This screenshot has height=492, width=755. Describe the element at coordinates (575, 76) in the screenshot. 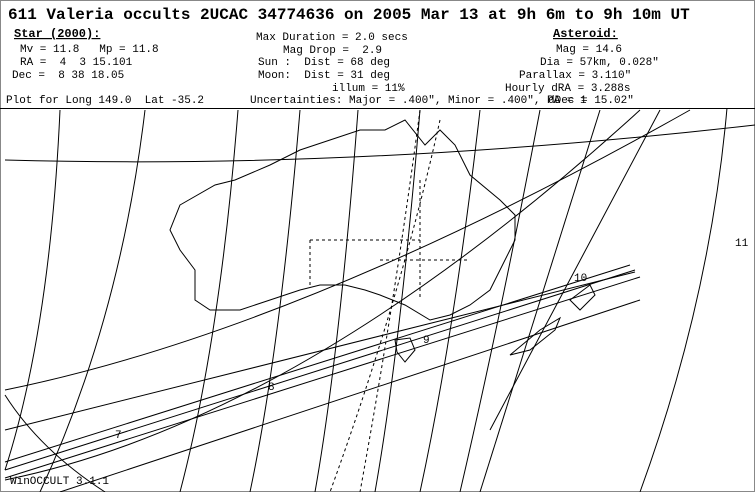

I see `asteroid-line: Parallax = 3.110"` at that location.